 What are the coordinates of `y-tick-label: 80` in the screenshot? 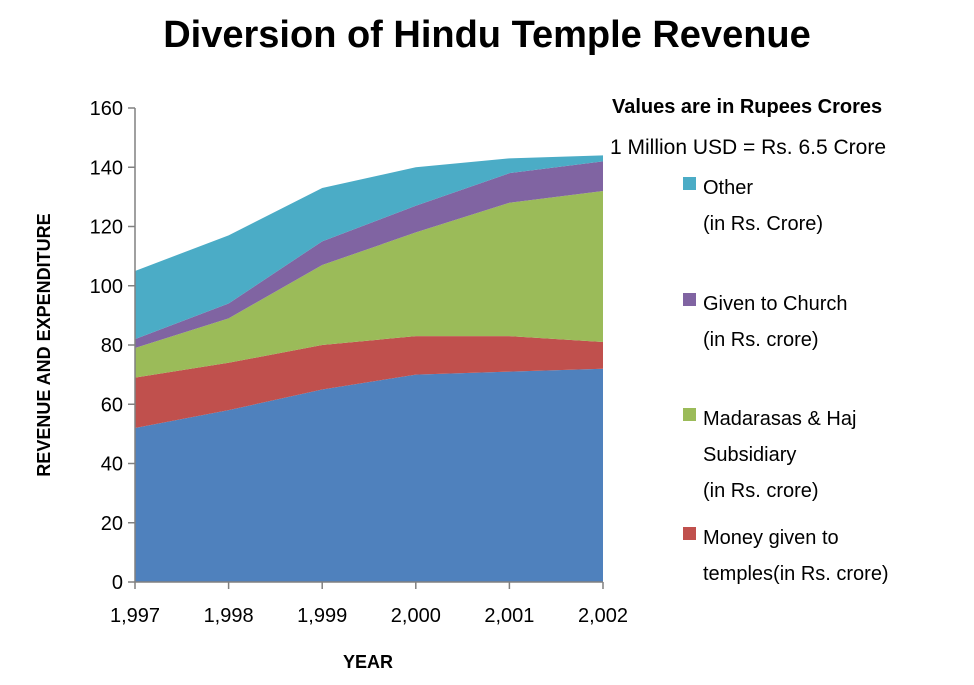 It's located at (112, 346).